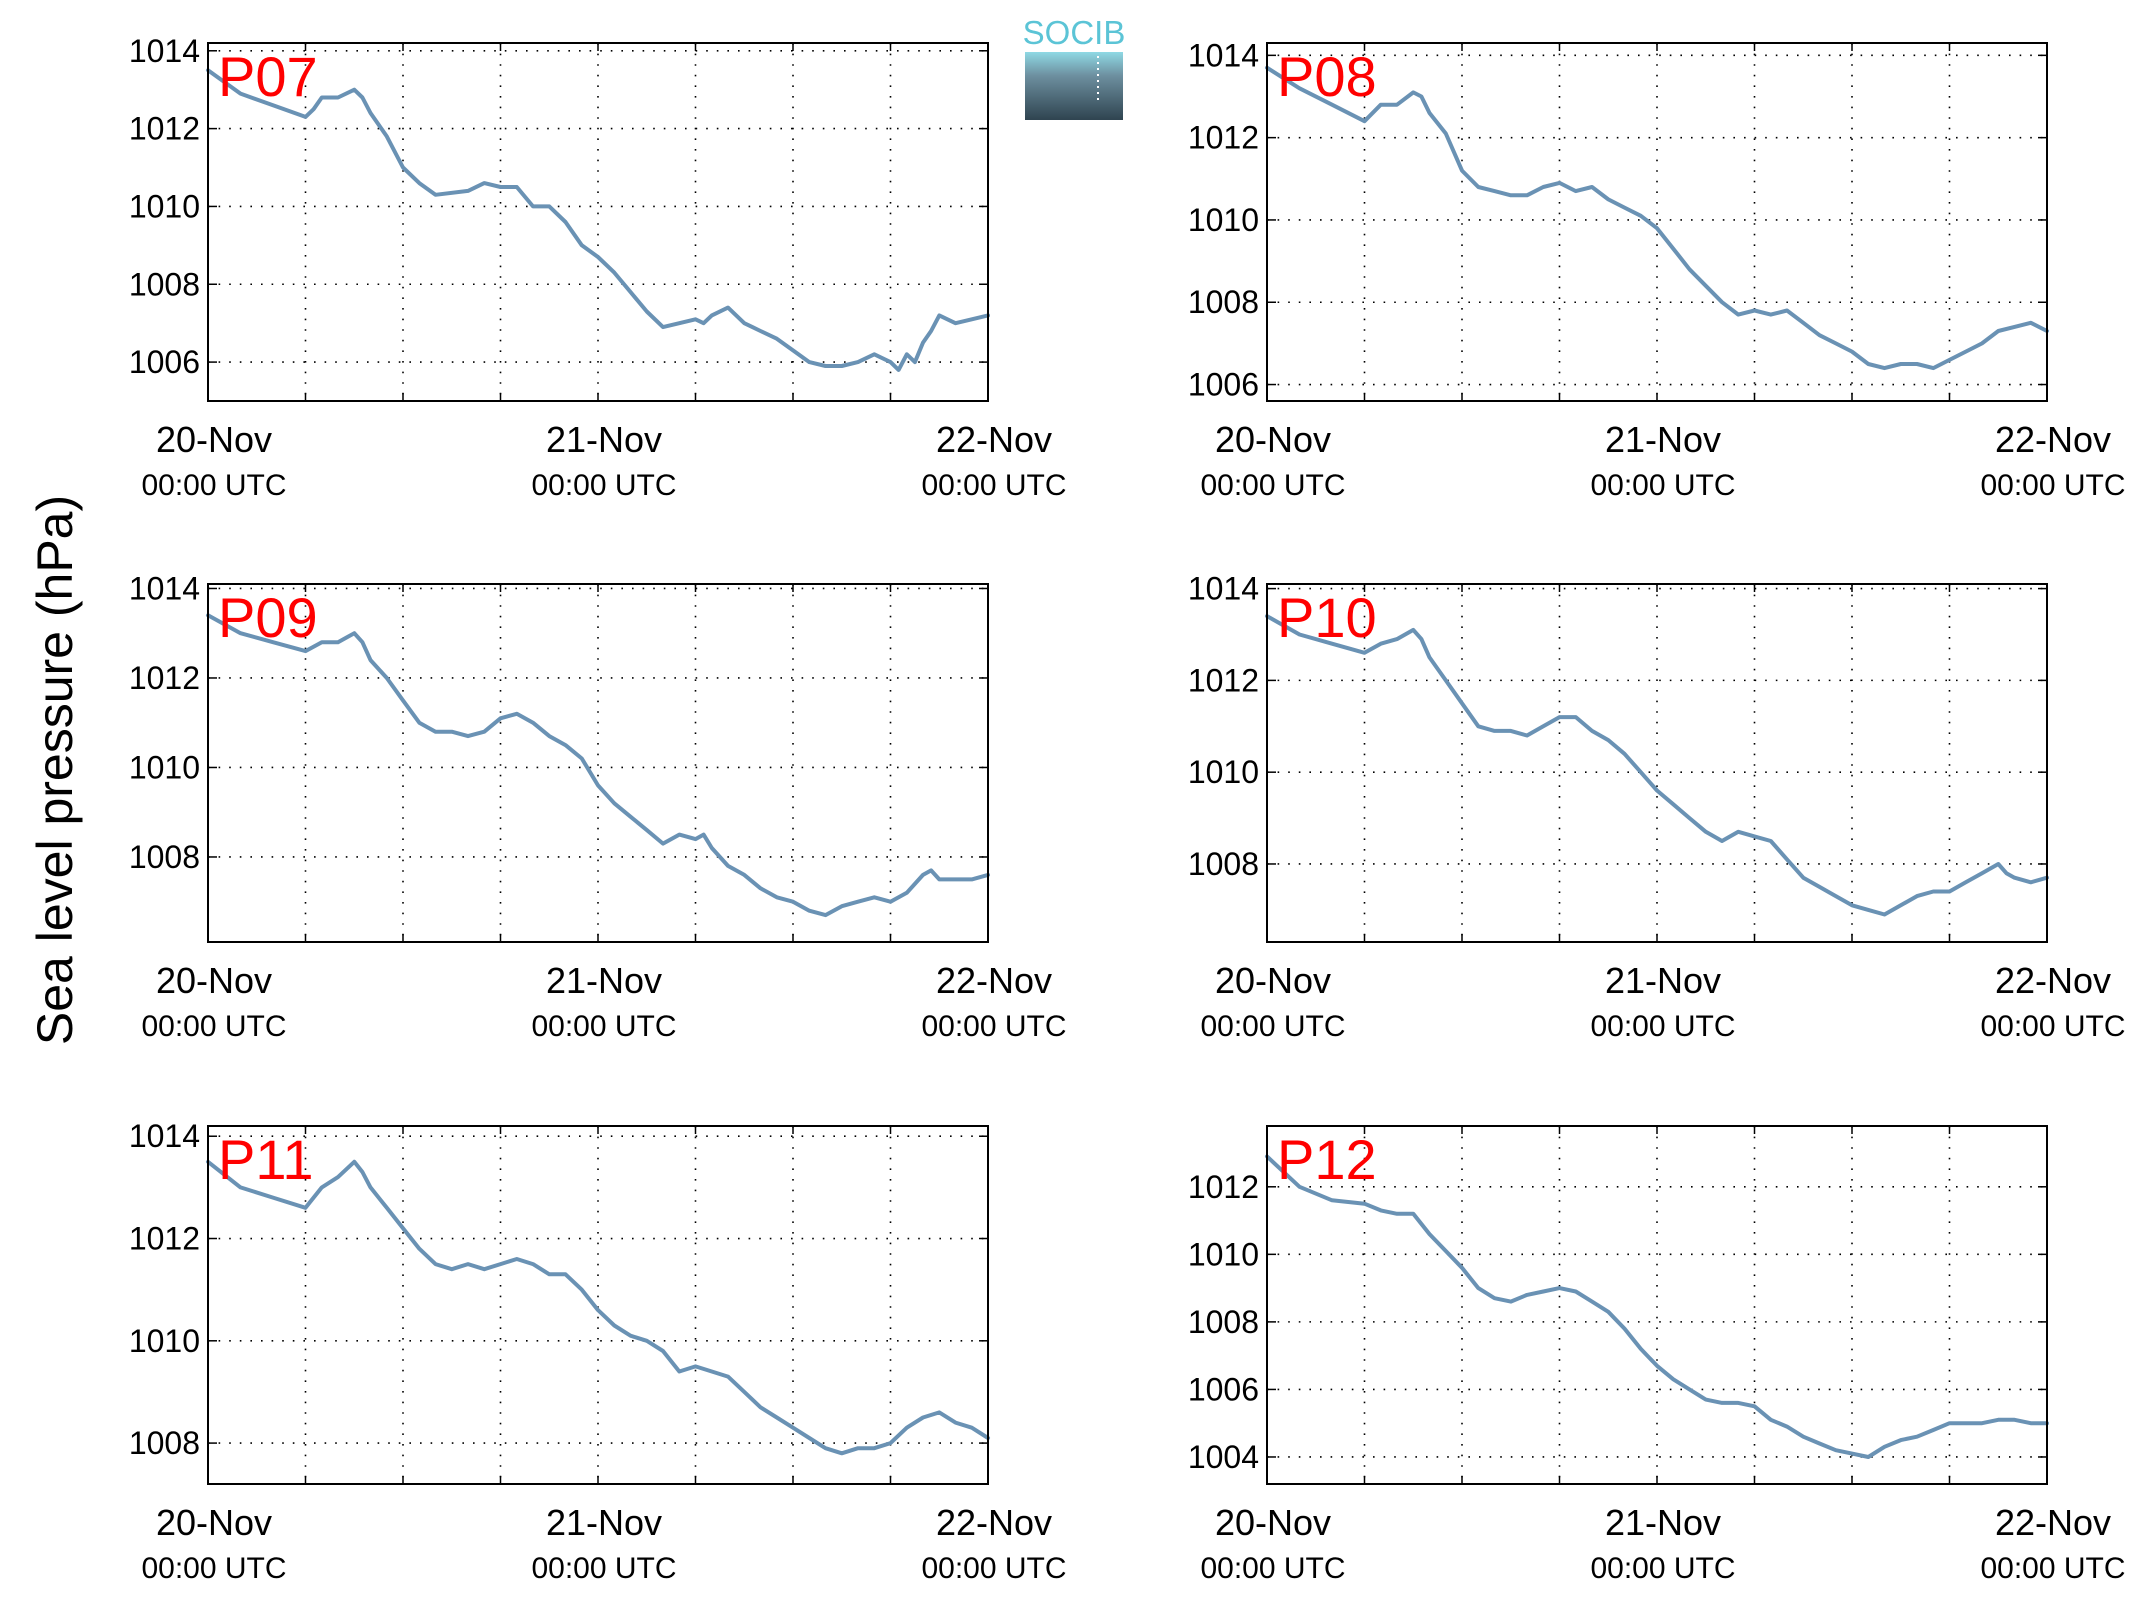 This screenshot has height=1608, width=2133. What do you see at coordinates (1327, 1159) in the screenshot?
I see `panel-label: P12` at bounding box center [1327, 1159].